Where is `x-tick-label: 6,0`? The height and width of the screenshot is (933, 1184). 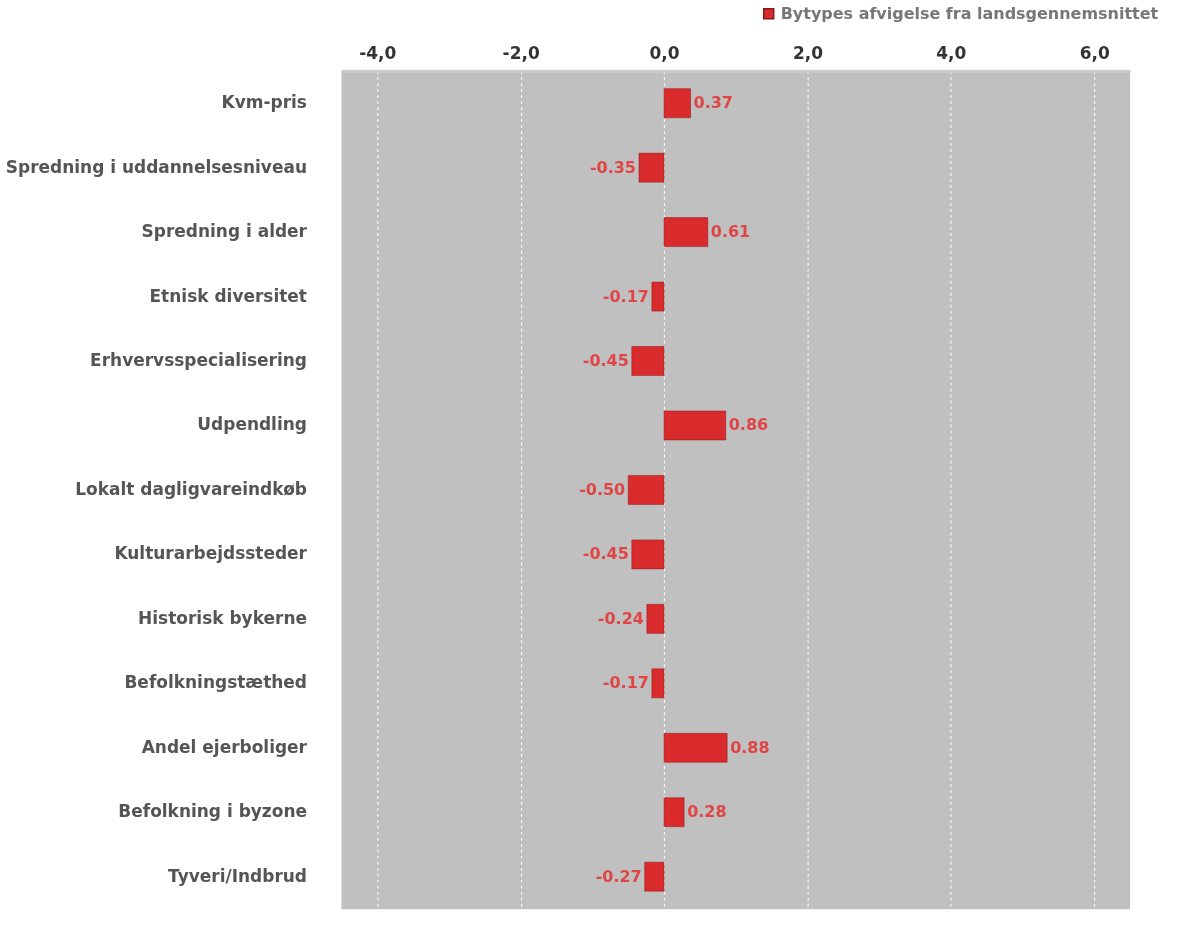
x-tick-label: 6,0 is located at coordinates (1094, 53).